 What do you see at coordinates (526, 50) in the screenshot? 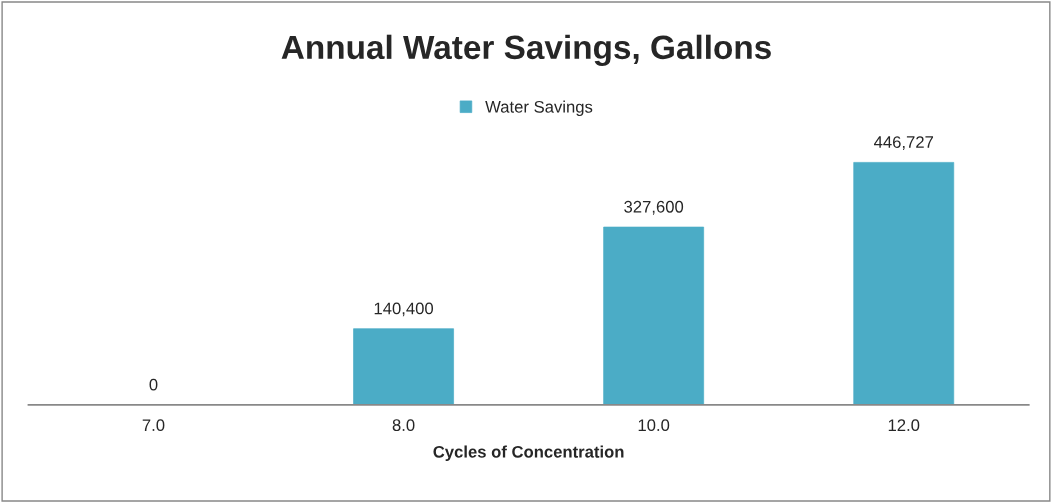
I see `chart-title: Annual Water Savings, Gallons` at bounding box center [526, 50].